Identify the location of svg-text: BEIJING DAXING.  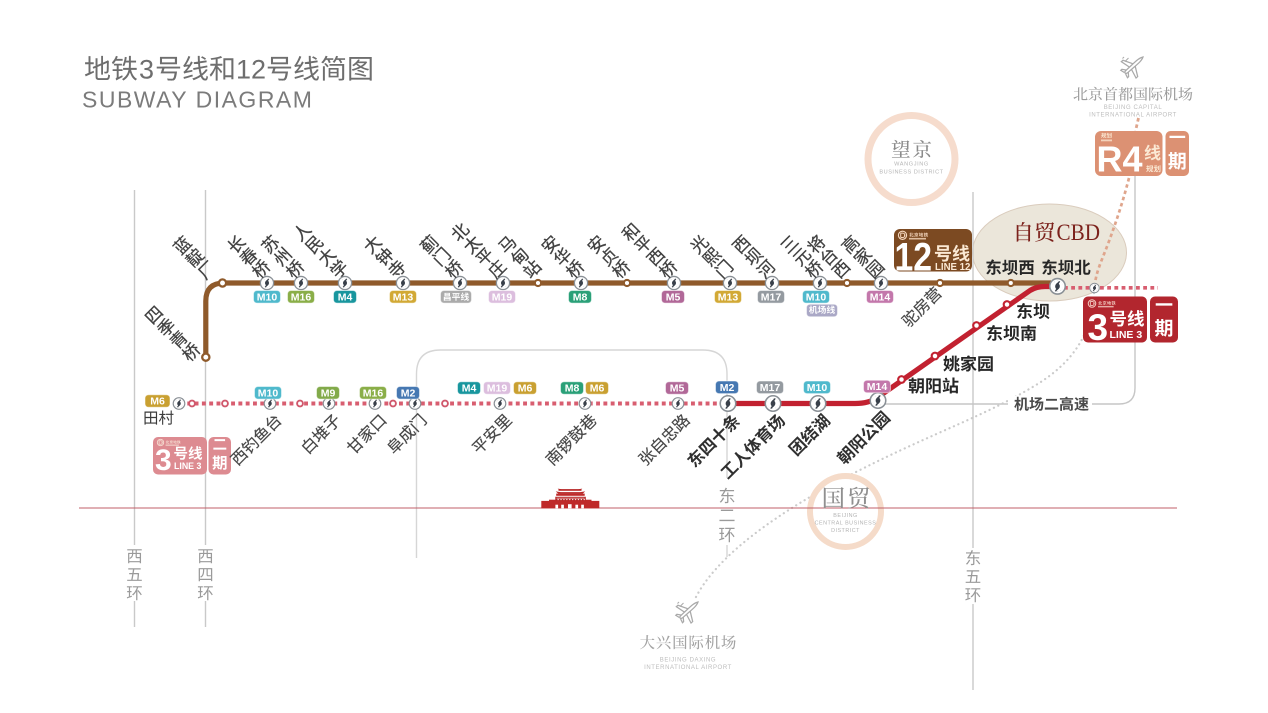
(688, 661).